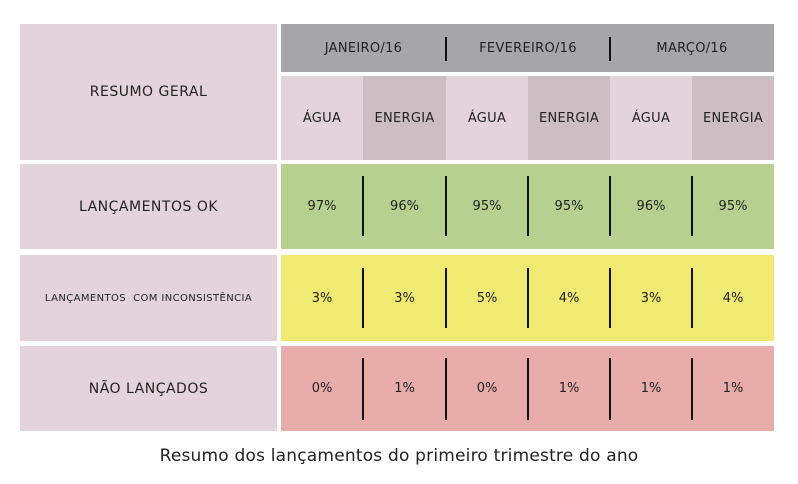 This screenshot has height=484, width=798. What do you see at coordinates (148, 298) in the screenshot?
I see `row-label-inconsistencia: LANÇAMENTOS COM INCONSISTÊNCIA` at bounding box center [148, 298].